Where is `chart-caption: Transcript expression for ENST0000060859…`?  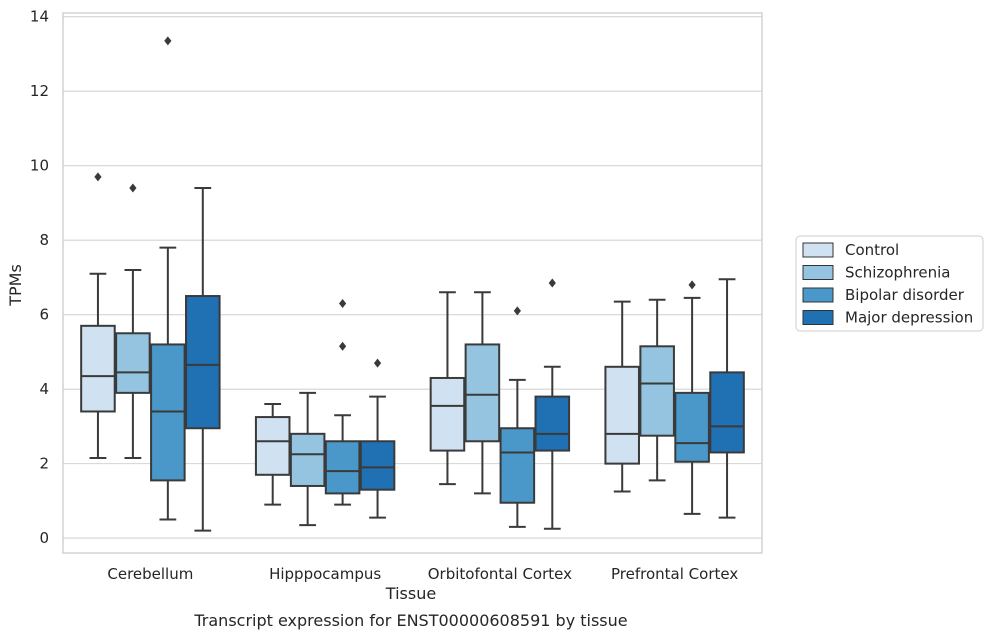 chart-caption: Transcript expression for ENST0000060859… is located at coordinates (410, 620).